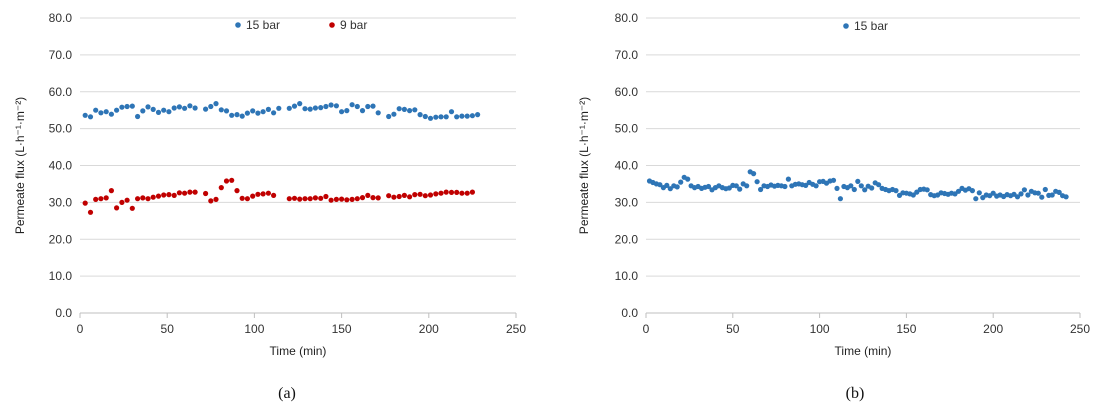 The width and height of the screenshot is (1094, 407). I want to click on legend-label: 15 bar, so click(263, 25).